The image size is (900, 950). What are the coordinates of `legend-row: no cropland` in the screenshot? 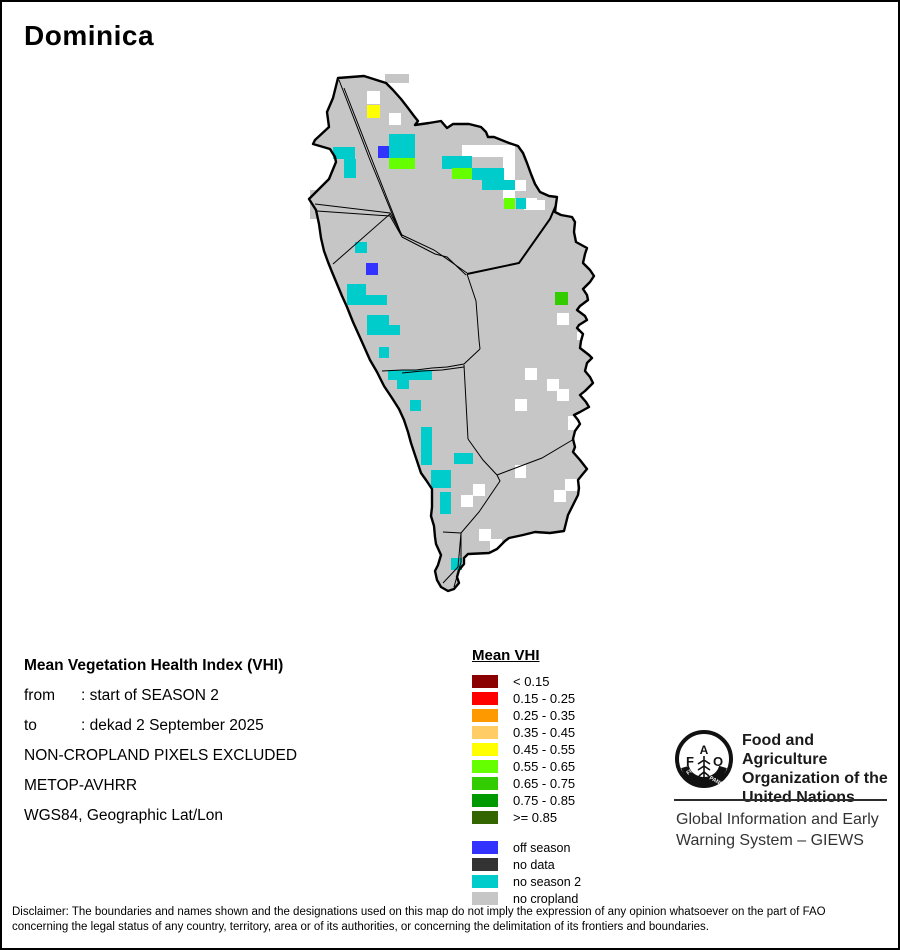 It's located at (526, 898).